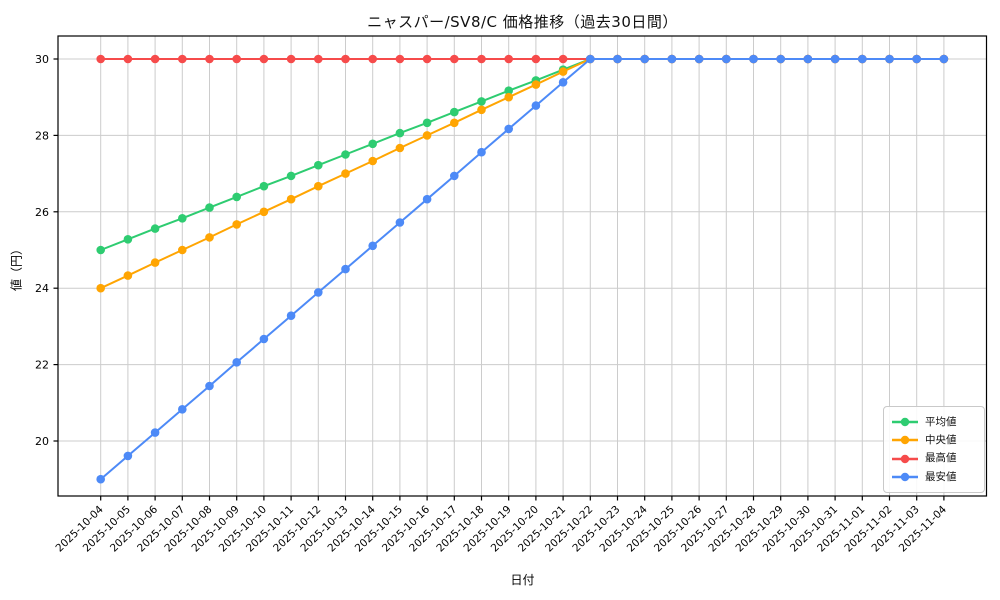 The image size is (1000, 600). I want to click on legend: 平均値中央値最高値最安値, so click(934, 449).